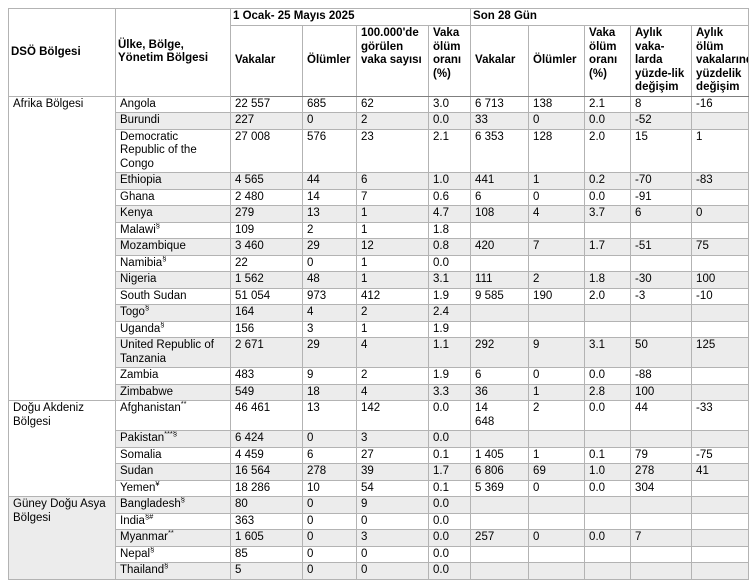  What do you see at coordinates (449, 181) in the screenshot?
I see `cfr-total-cell: 1.0` at bounding box center [449, 181].